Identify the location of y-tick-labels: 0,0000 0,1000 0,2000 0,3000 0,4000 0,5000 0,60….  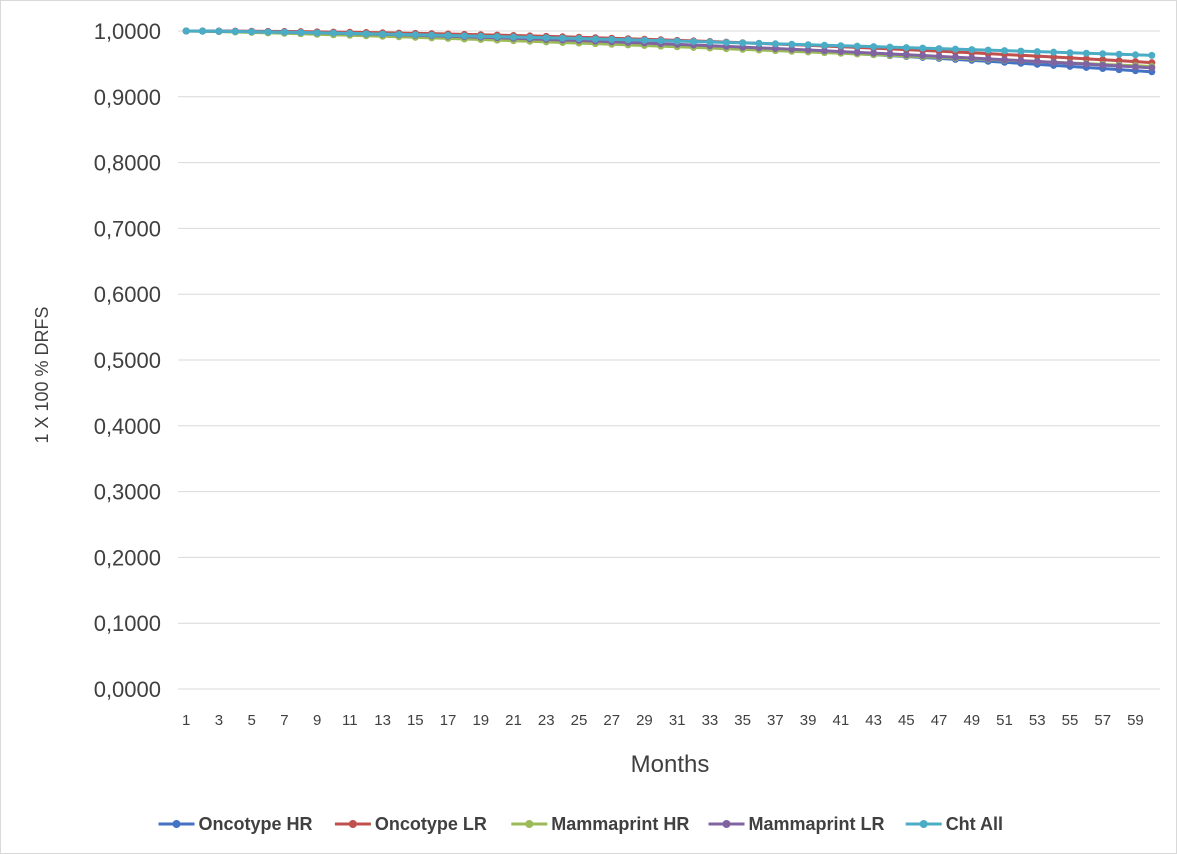
(127, 360).